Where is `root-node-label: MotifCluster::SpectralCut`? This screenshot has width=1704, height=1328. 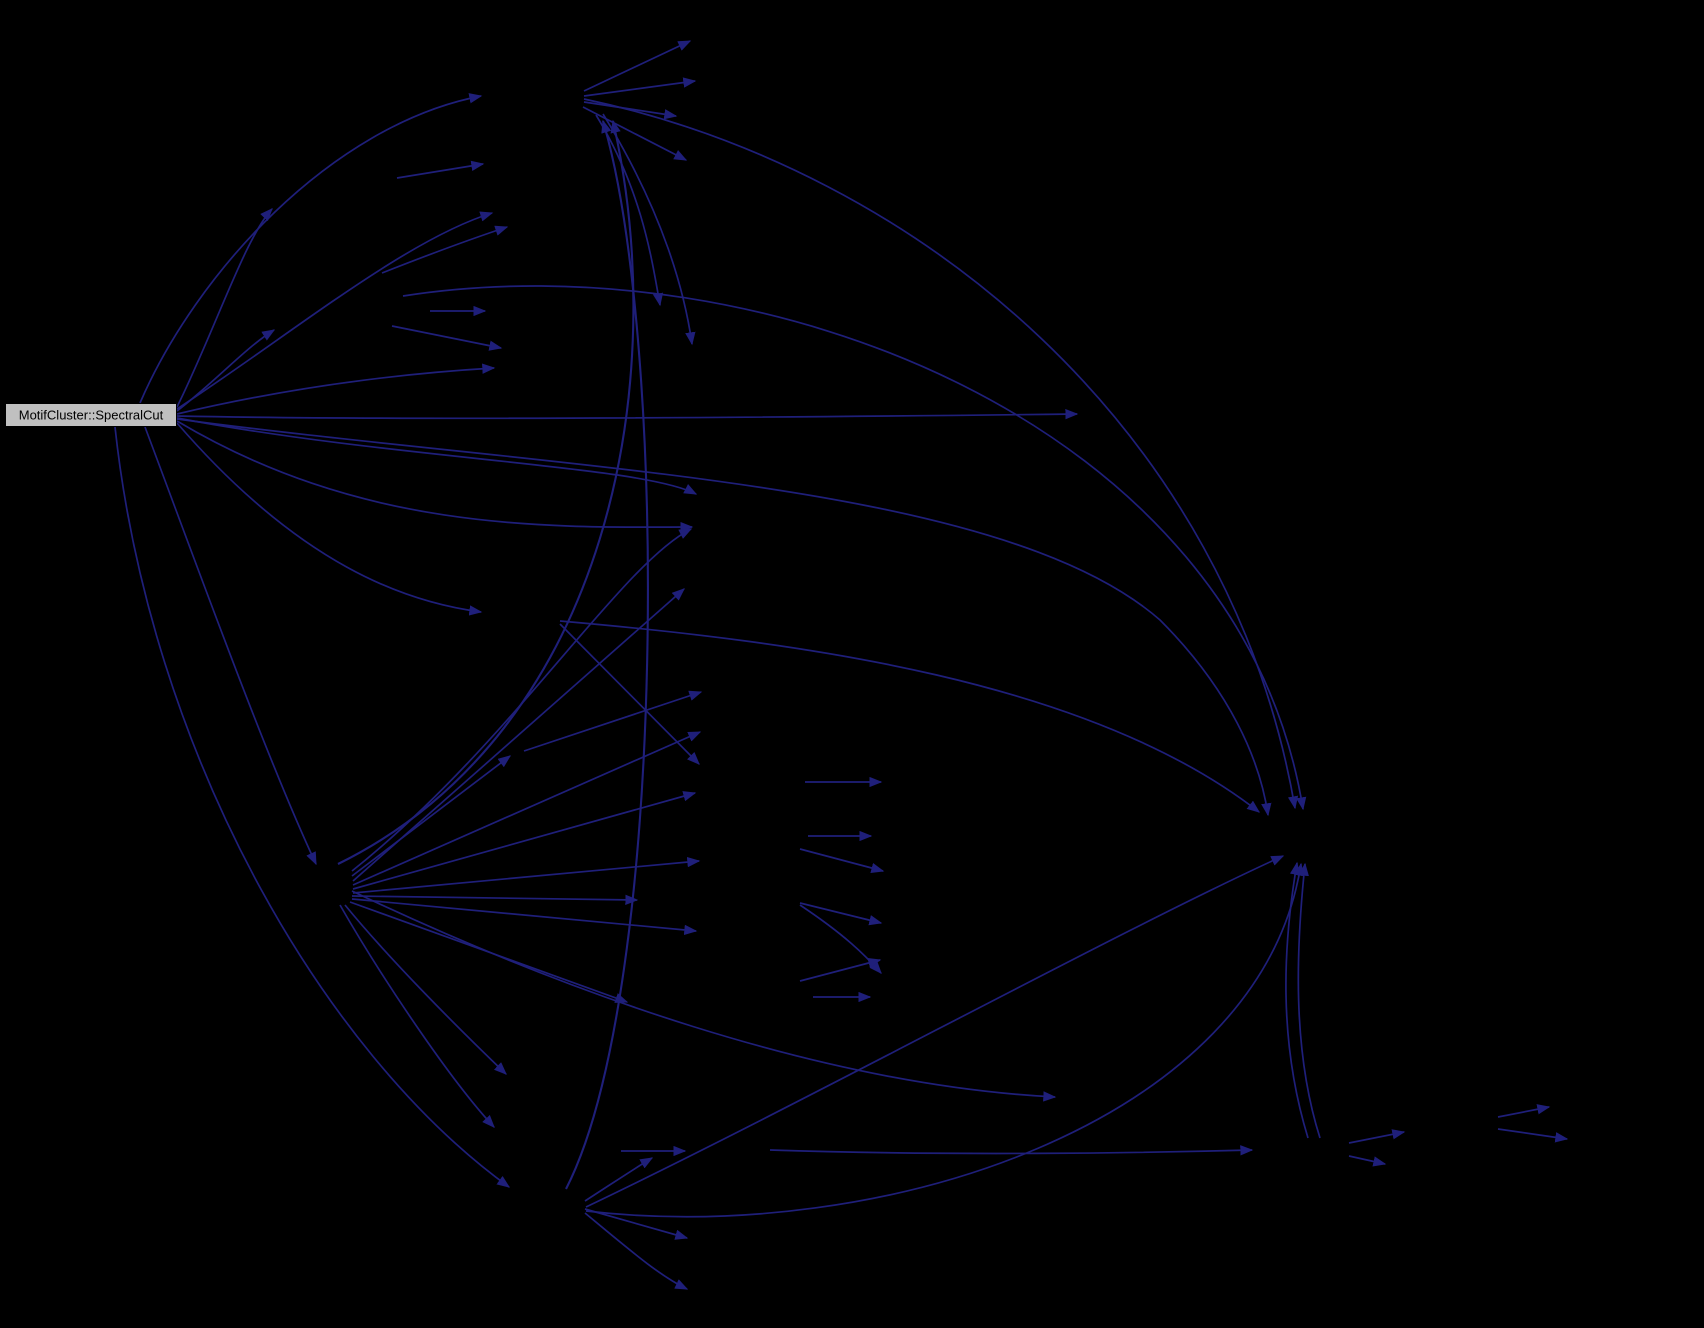 root-node-label: MotifCluster::SpectralCut is located at coordinates (91, 415).